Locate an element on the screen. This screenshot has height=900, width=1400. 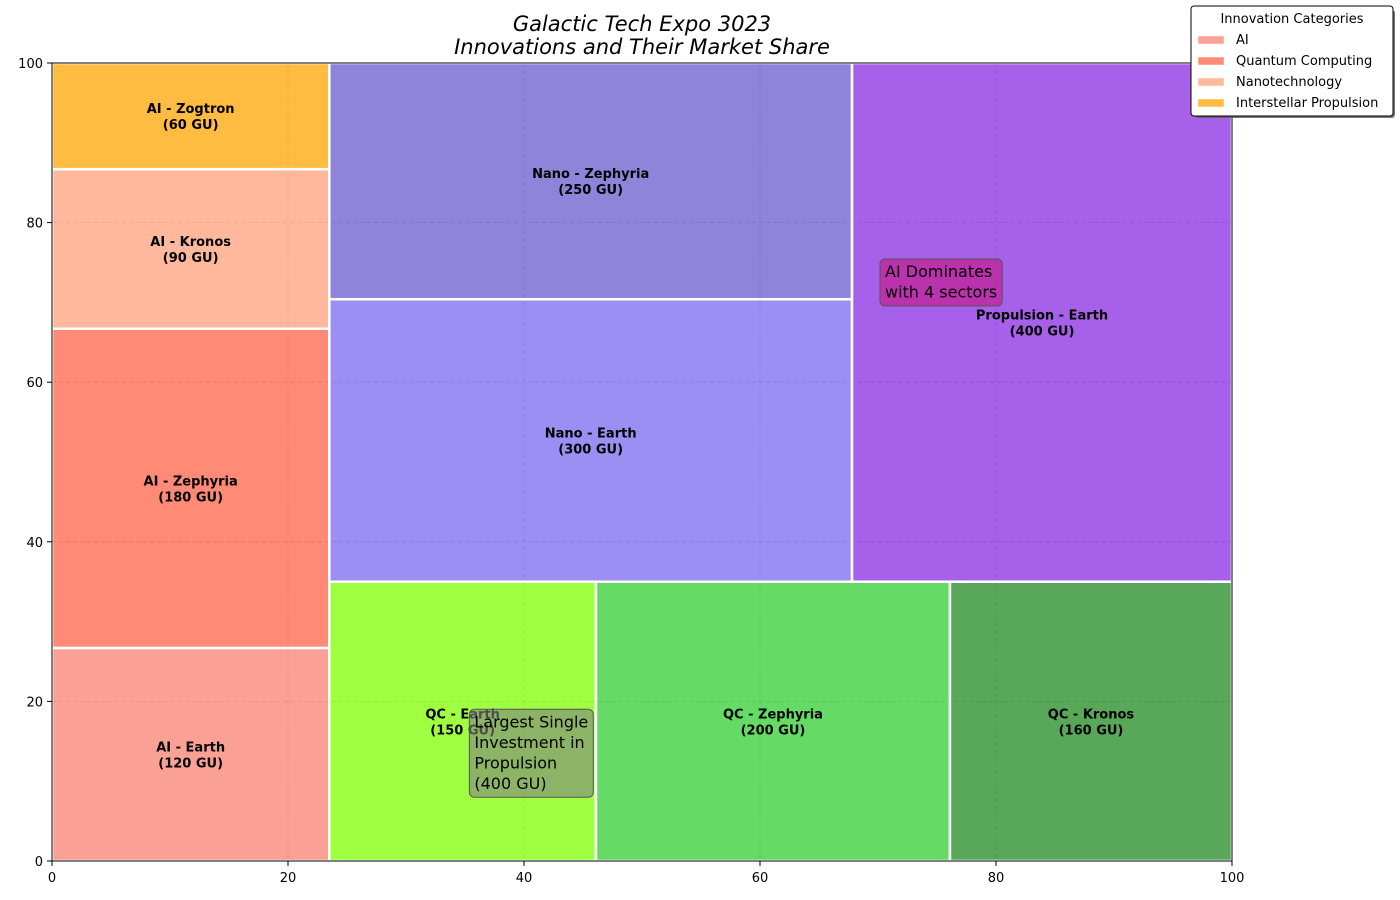
x-tick-label-1: 20 is located at coordinates (288, 878).